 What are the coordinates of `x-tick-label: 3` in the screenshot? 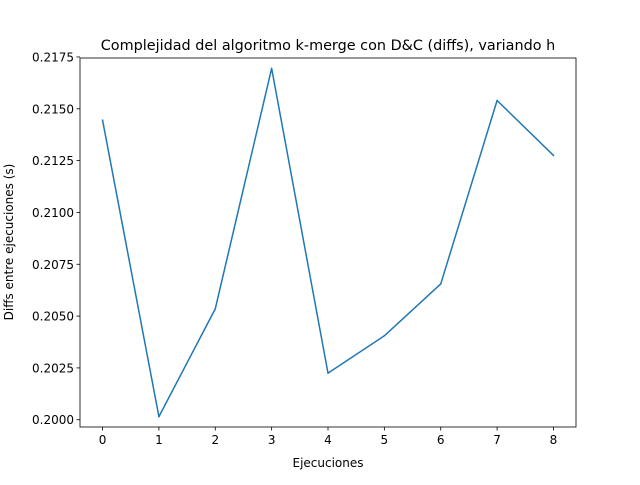 It's located at (272, 440).